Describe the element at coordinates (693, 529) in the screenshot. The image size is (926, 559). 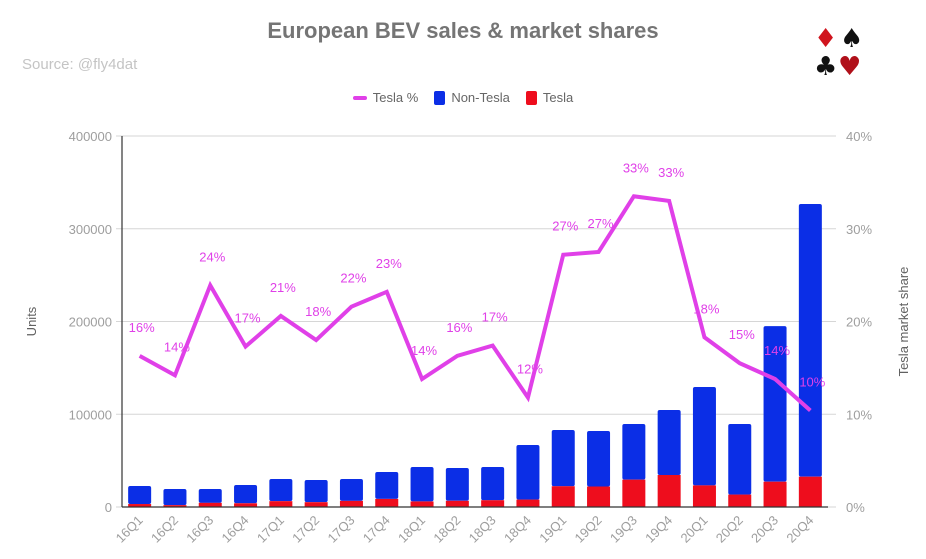
I see `x-tick-label: 20Q1` at that location.